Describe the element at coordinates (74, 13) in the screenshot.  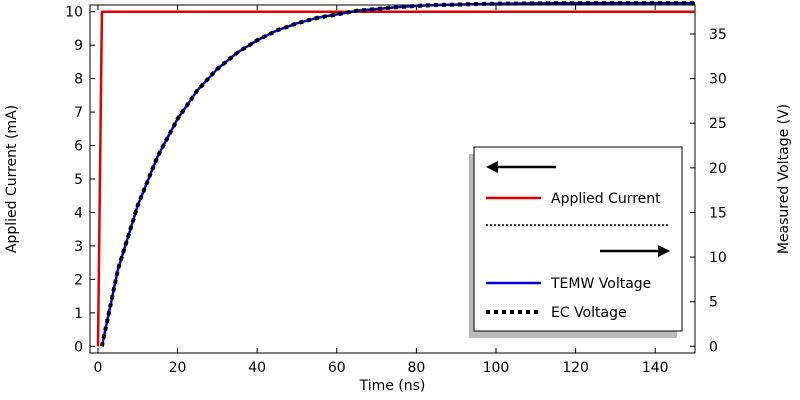
I see `y-left-tick-label: 10` at that location.